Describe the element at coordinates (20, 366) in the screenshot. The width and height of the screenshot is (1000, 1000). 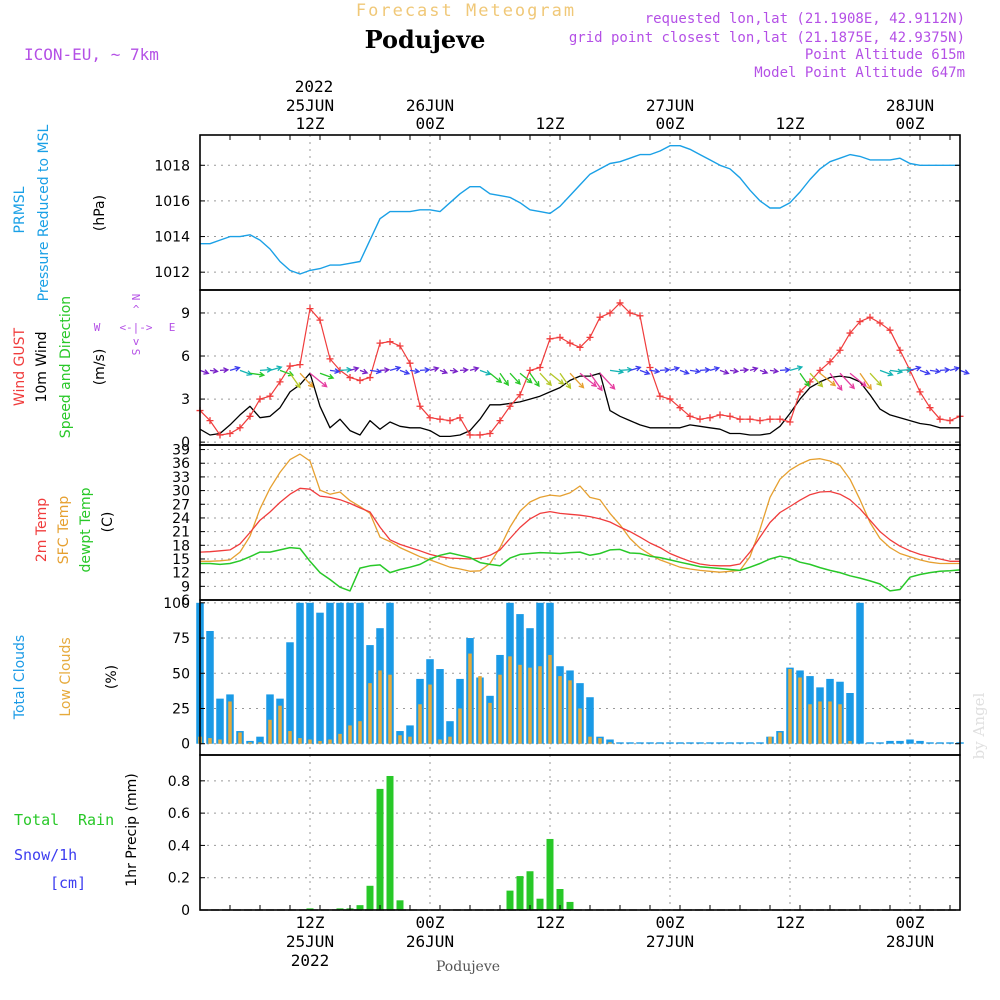
I see `wind-label-1: Wind GUST` at that location.